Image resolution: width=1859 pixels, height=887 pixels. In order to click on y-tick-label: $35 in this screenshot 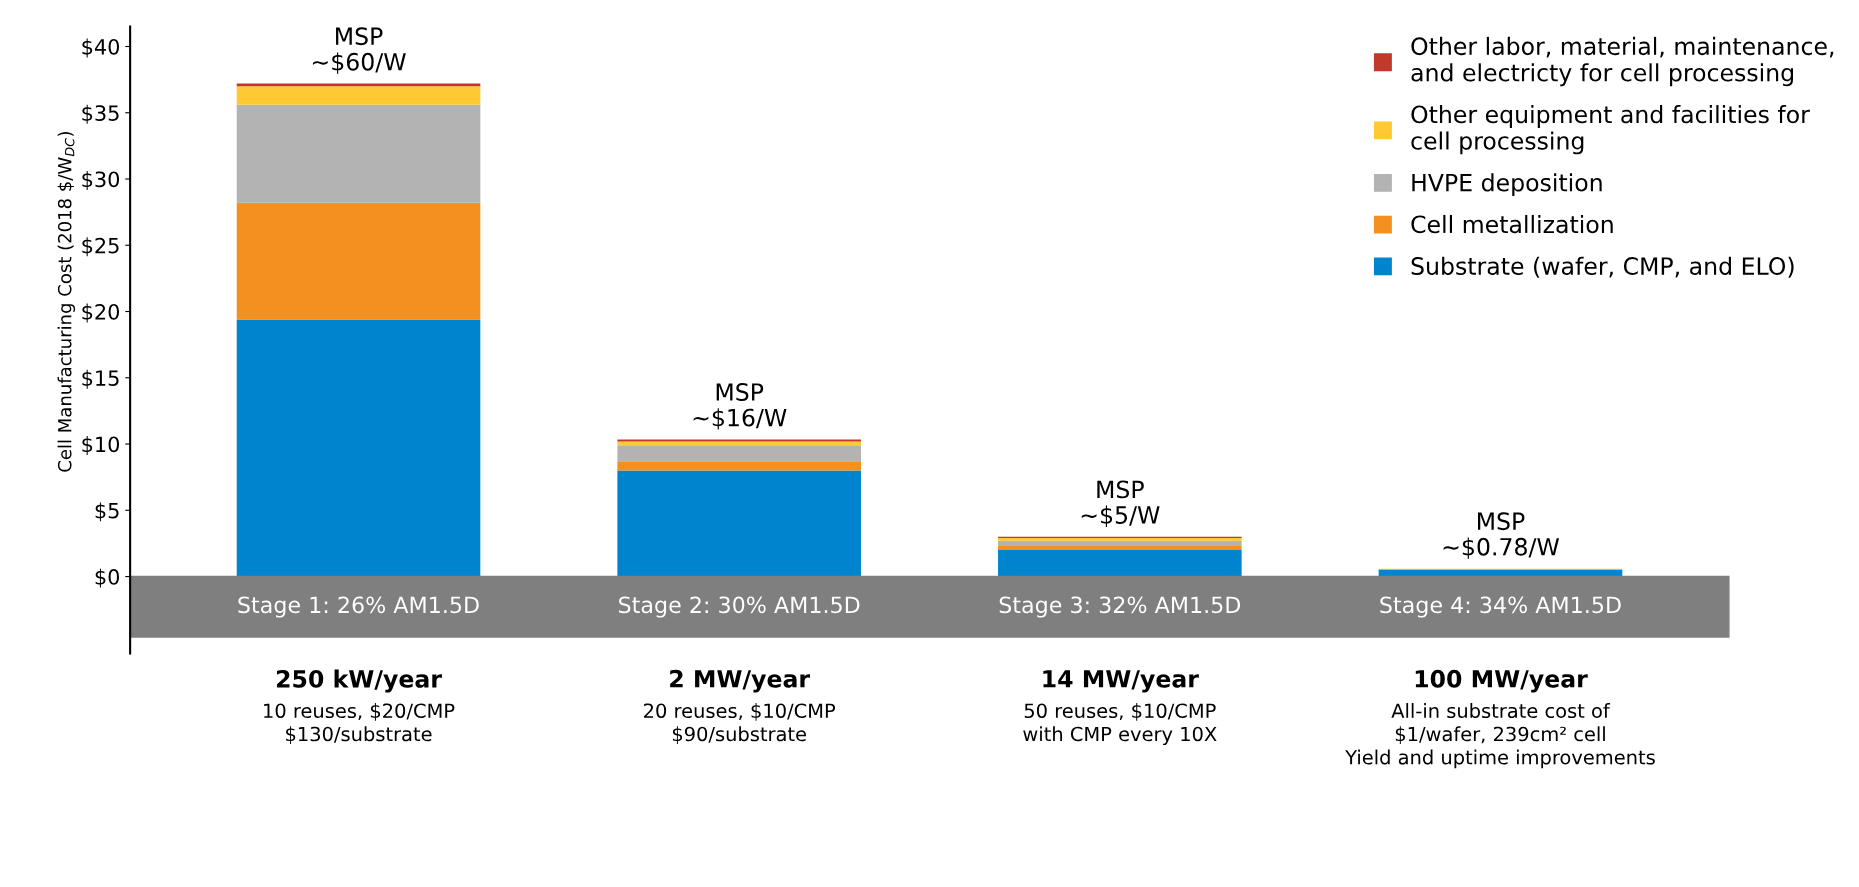, I will do `click(100, 114)`.